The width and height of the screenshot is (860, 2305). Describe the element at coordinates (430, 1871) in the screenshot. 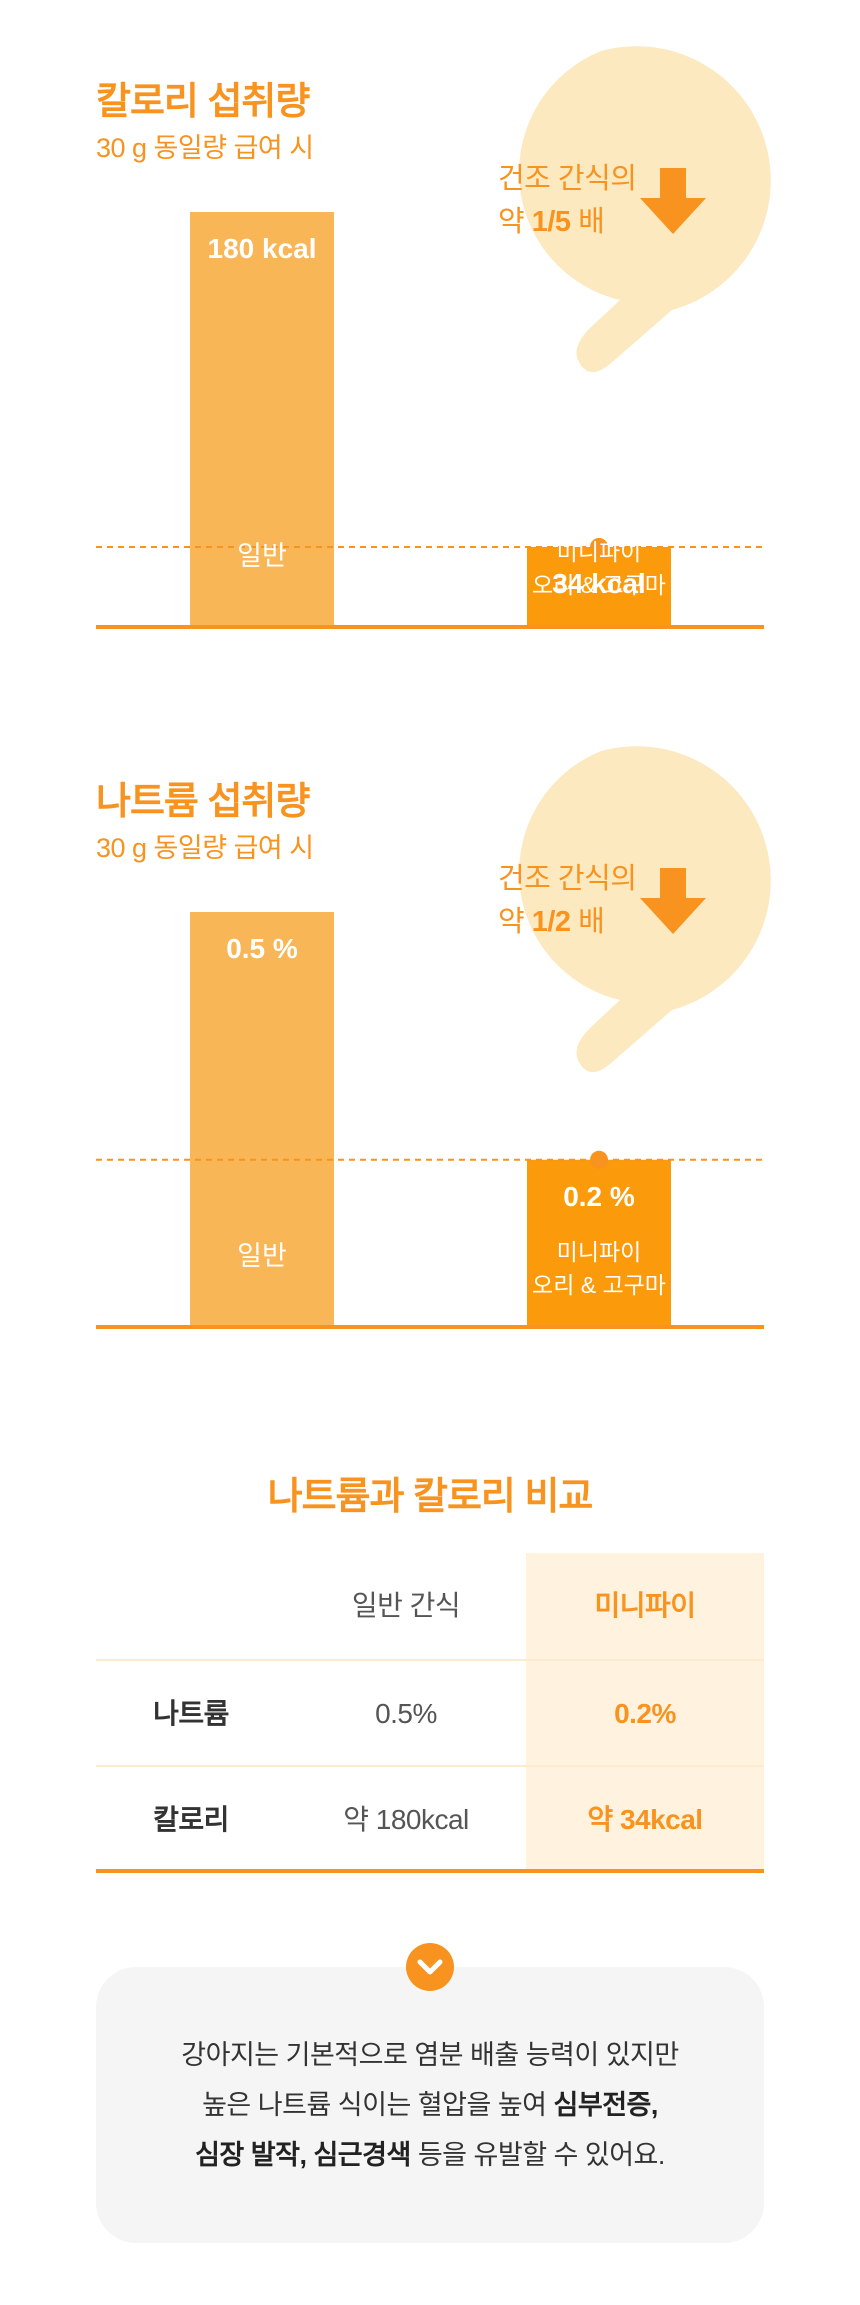

I see `table-bottom-rule` at that location.